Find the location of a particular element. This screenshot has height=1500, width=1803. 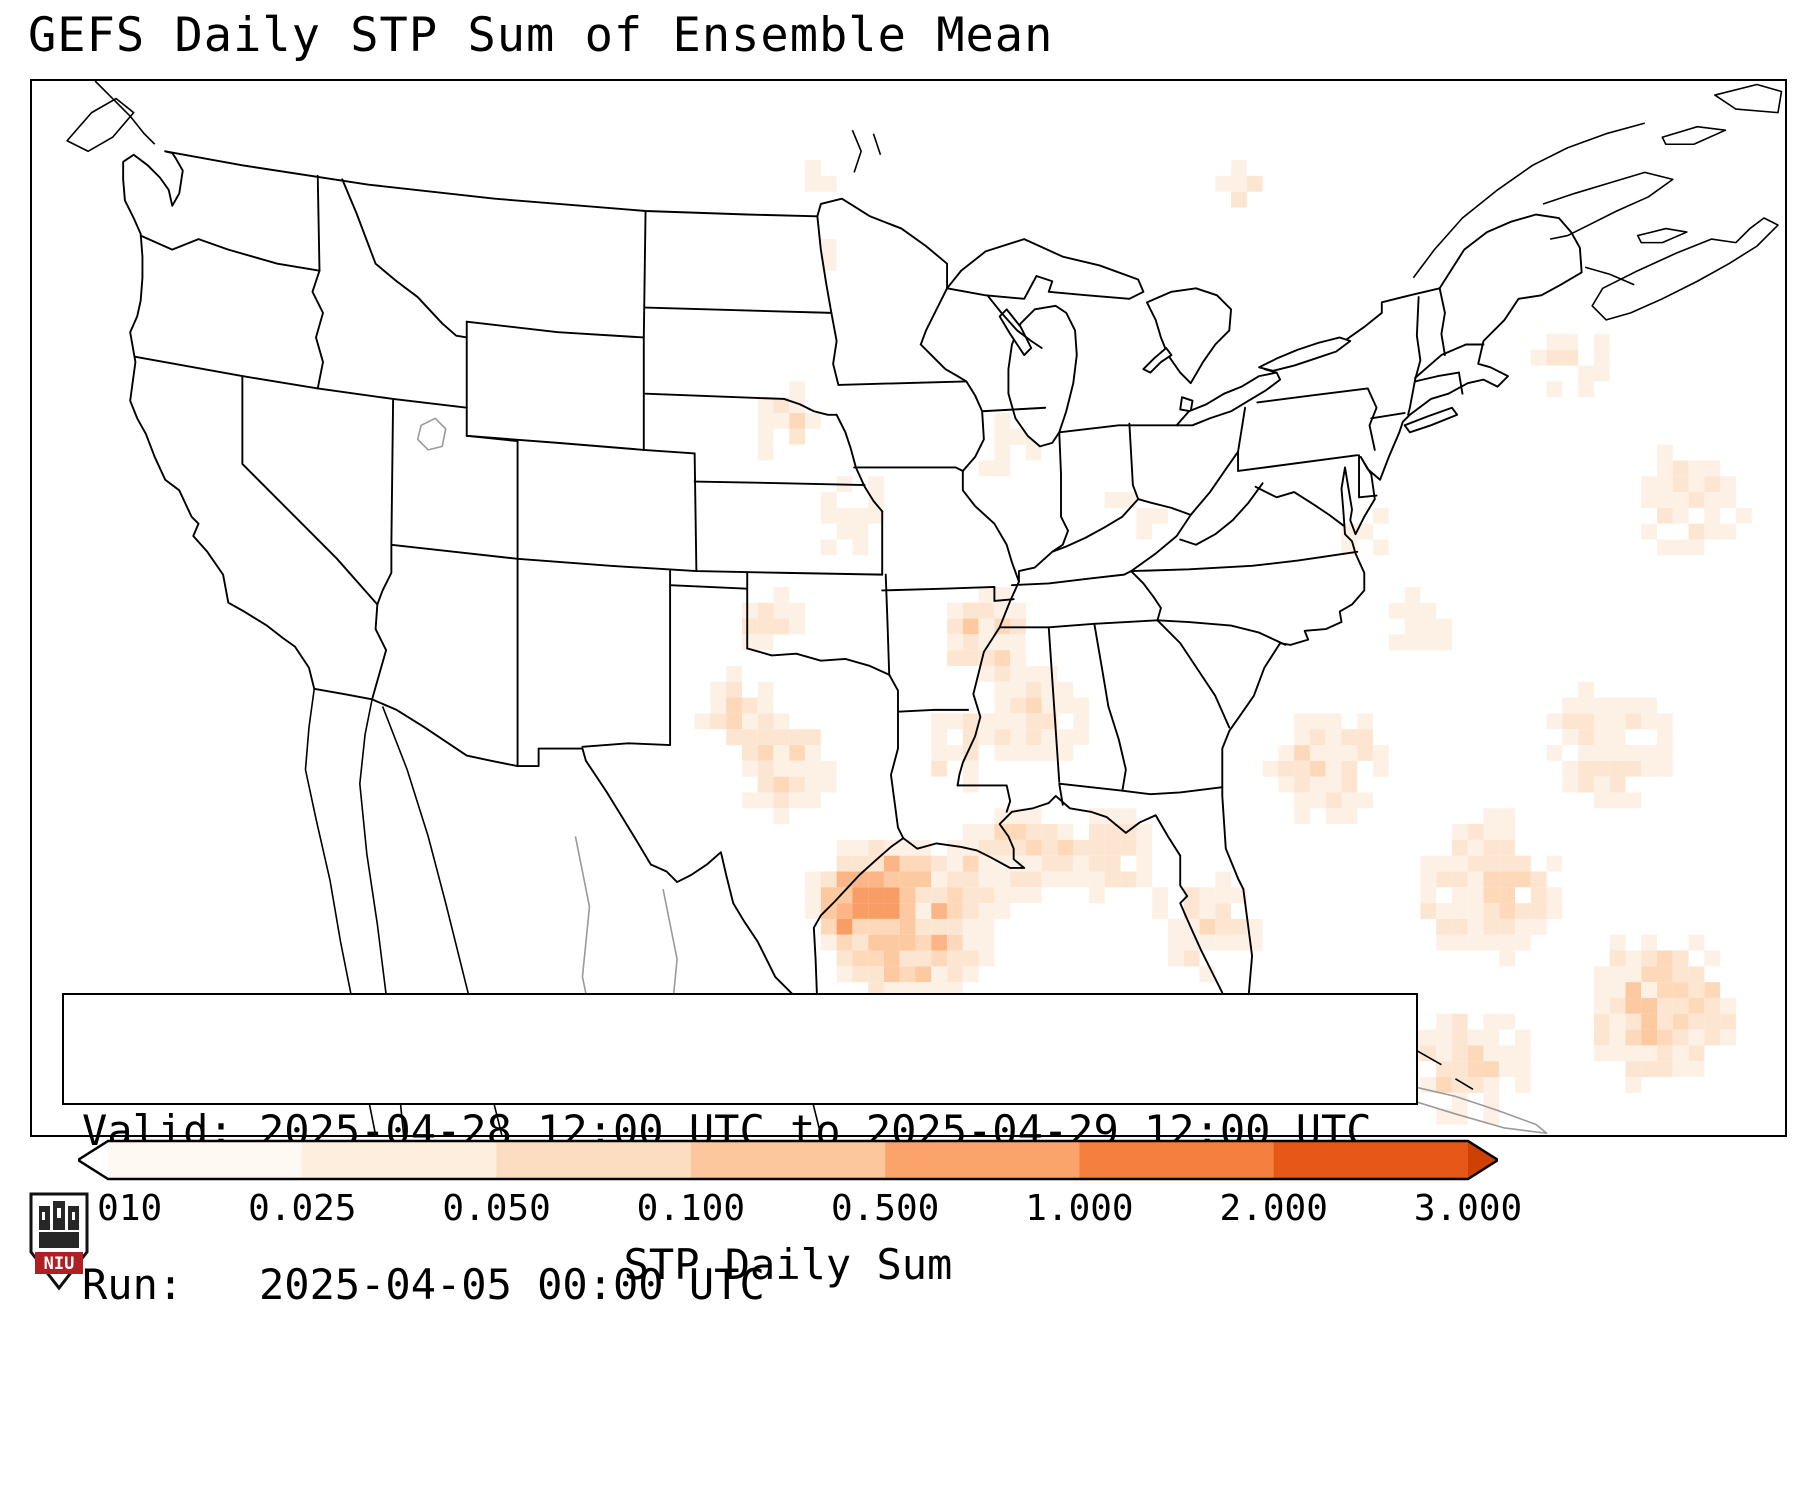

colorbar-tick-label: 2.000 is located at coordinates (1273, 1208).